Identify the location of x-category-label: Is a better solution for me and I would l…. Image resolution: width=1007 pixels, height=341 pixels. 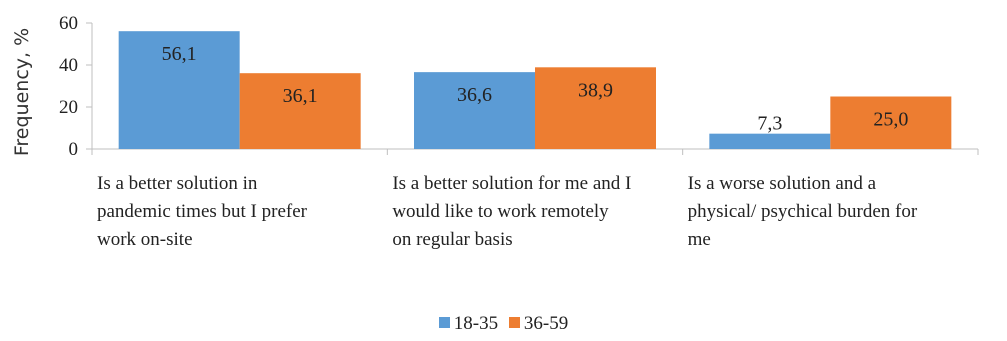
(534, 212).